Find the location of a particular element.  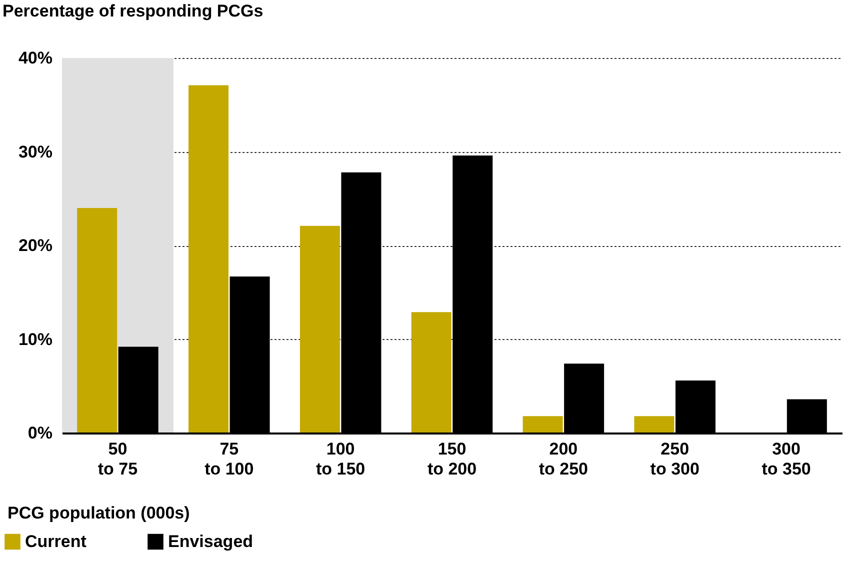

x-tick-label: 100 to 150 is located at coordinates (341, 459).